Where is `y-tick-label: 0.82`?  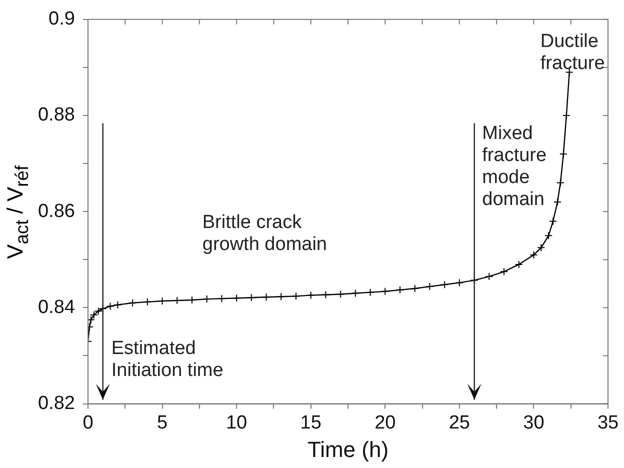
y-tick-label: 0.82 is located at coordinates (56, 403).